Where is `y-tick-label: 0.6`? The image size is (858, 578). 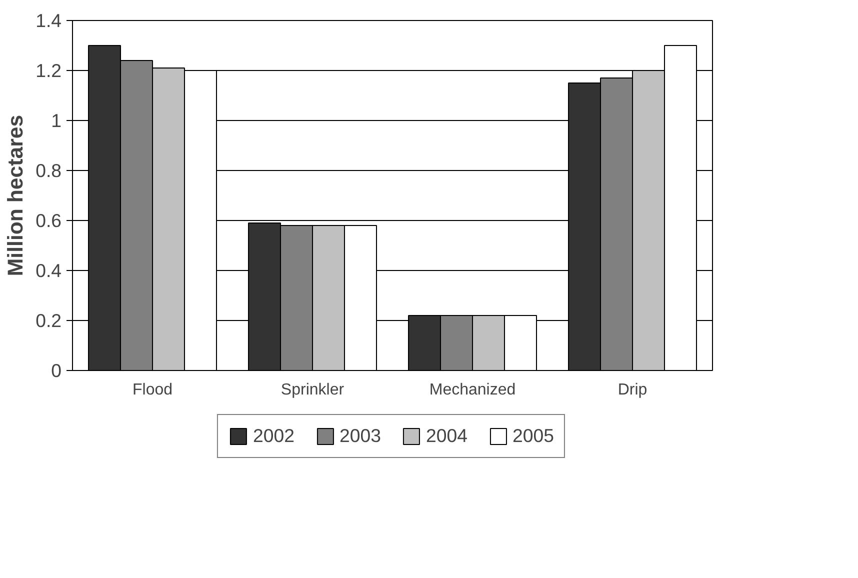 y-tick-label: 0.6 is located at coordinates (49, 220).